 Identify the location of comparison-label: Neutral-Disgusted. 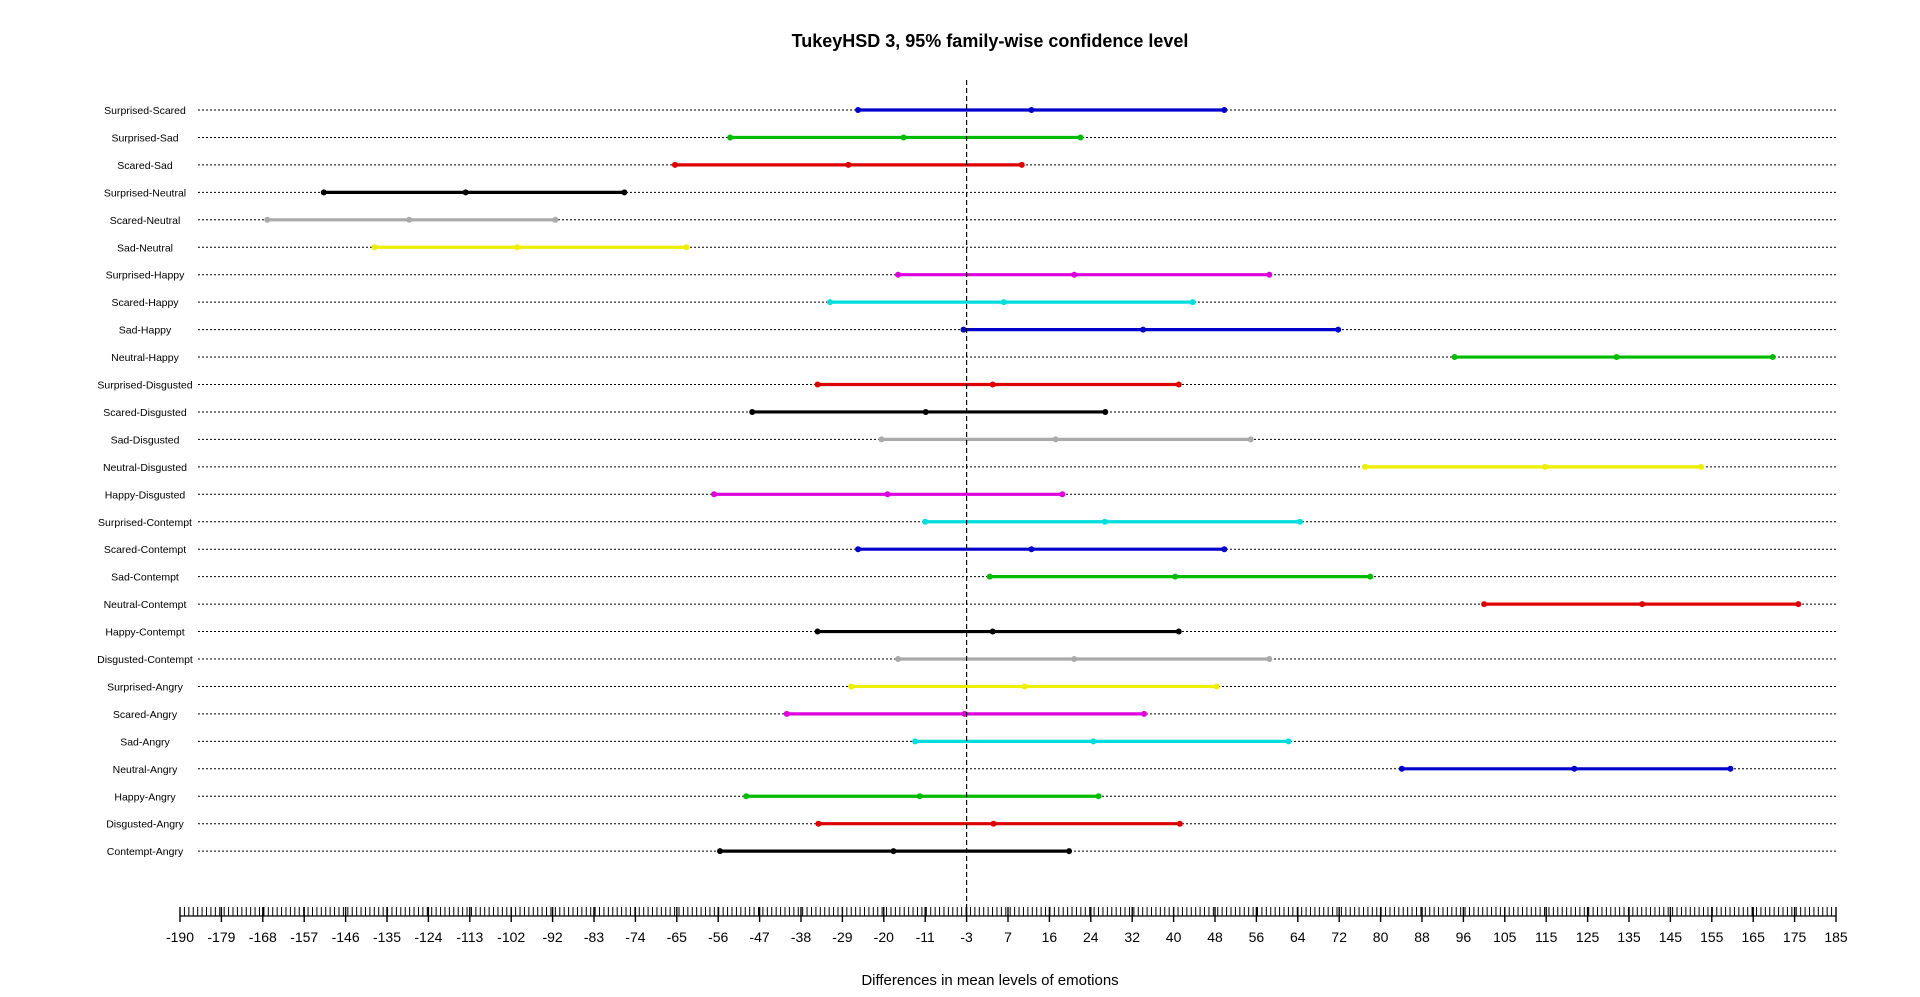
(145, 468).